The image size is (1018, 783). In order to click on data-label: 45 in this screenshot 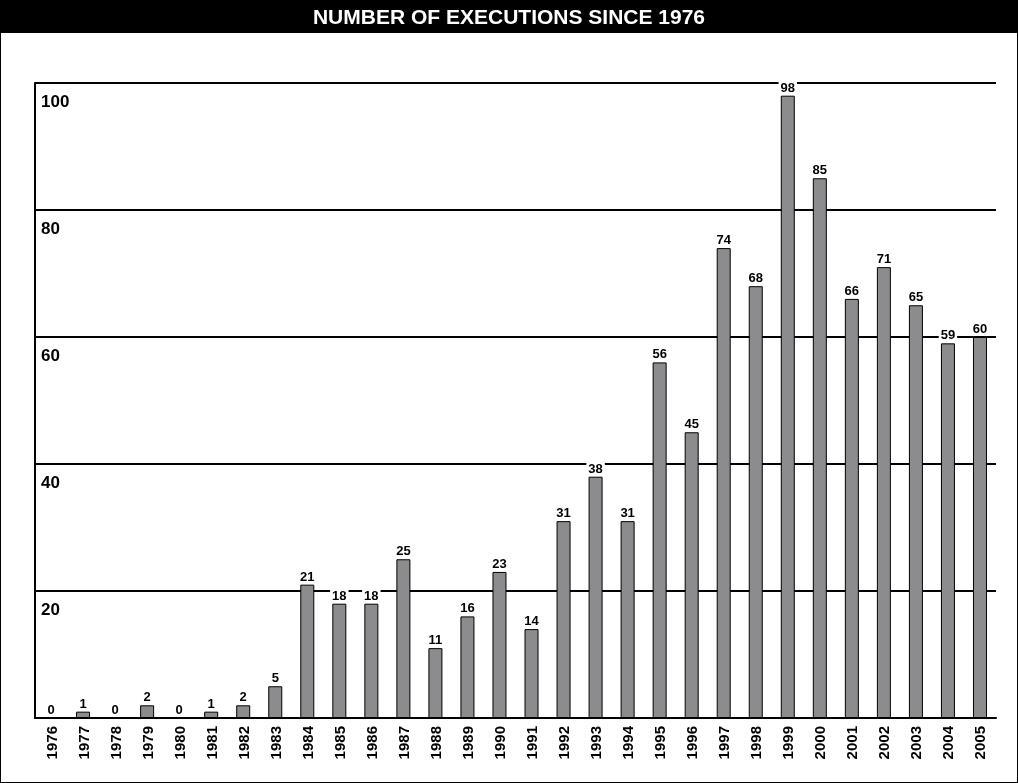, I will do `click(691, 424)`.